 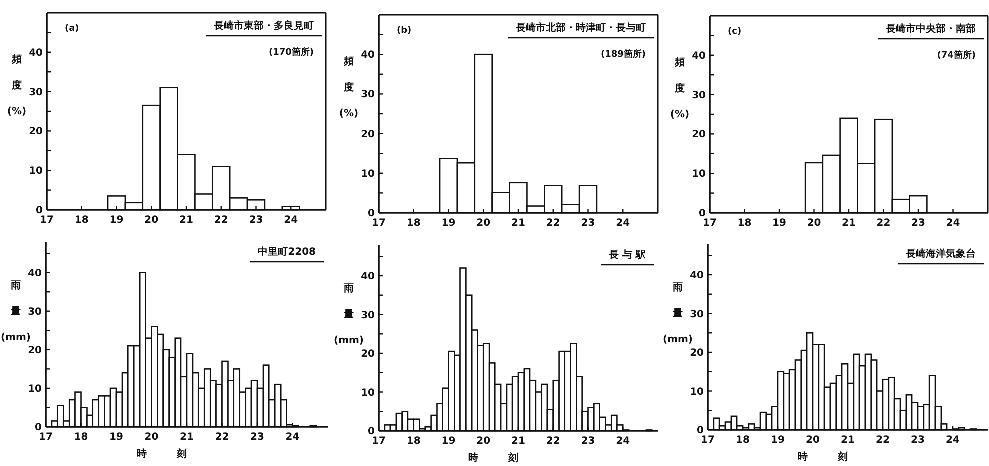 I want to click on text: 長崎海洋気象台, so click(x=940, y=254).